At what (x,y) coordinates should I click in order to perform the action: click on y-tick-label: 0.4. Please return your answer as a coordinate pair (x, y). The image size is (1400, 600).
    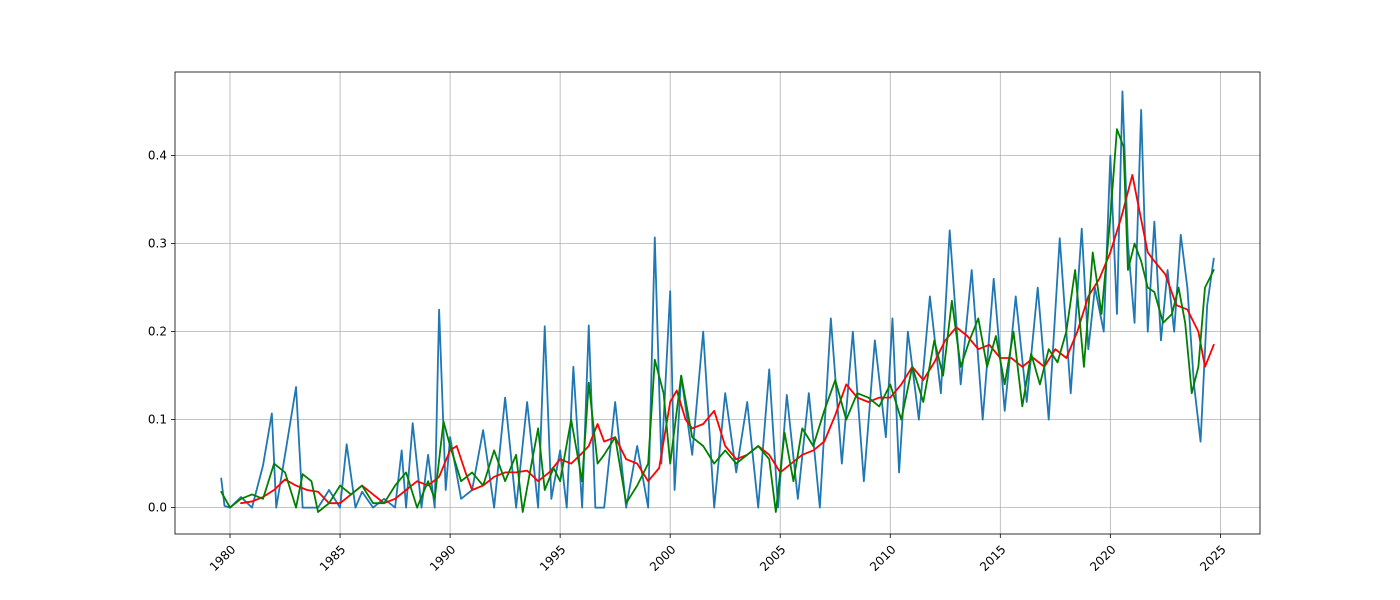
    Looking at the image, I should click on (157, 156).